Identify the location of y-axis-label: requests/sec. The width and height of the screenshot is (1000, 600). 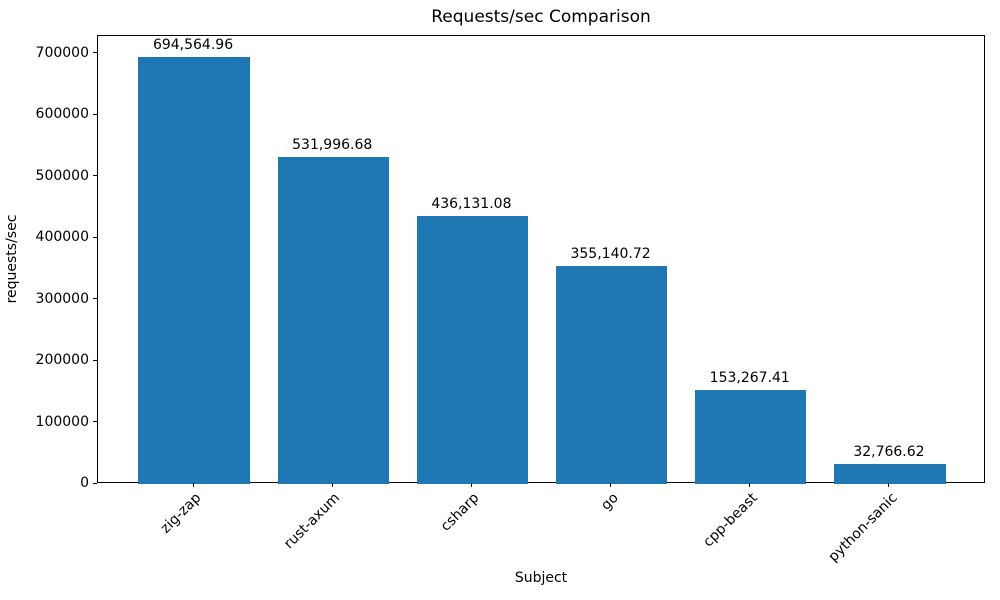
(12, 259).